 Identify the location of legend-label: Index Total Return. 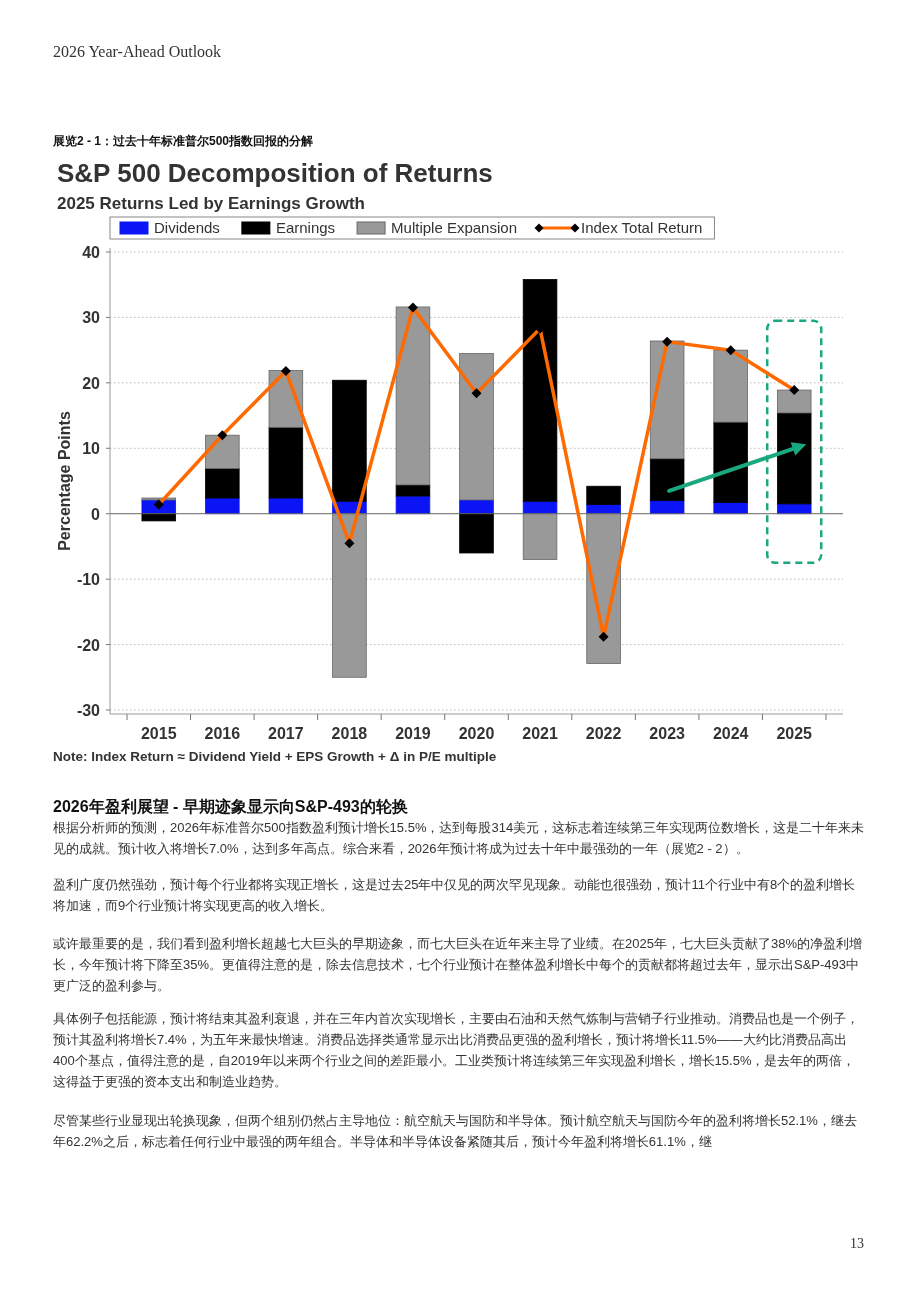
(641, 227).